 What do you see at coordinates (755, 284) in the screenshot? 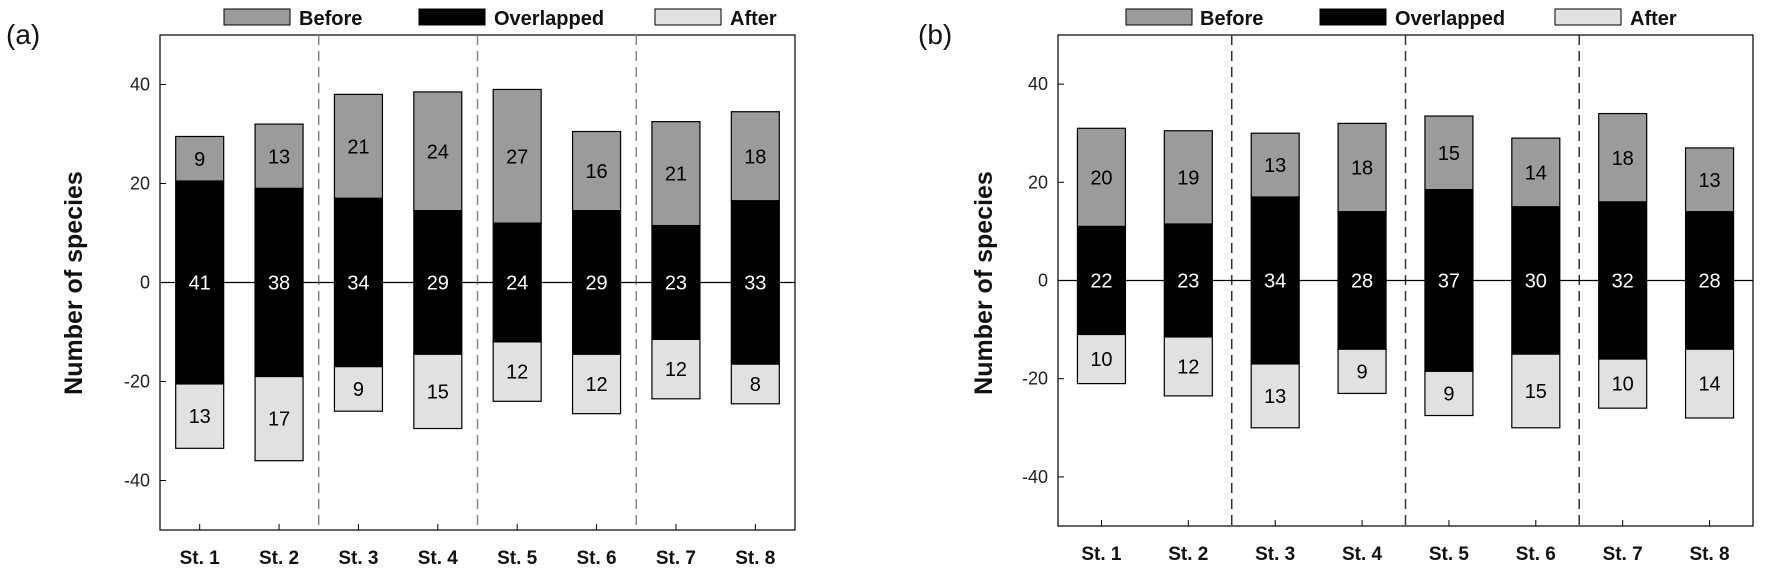
I see `data-label-overlapped: 33` at bounding box center [755, 284].